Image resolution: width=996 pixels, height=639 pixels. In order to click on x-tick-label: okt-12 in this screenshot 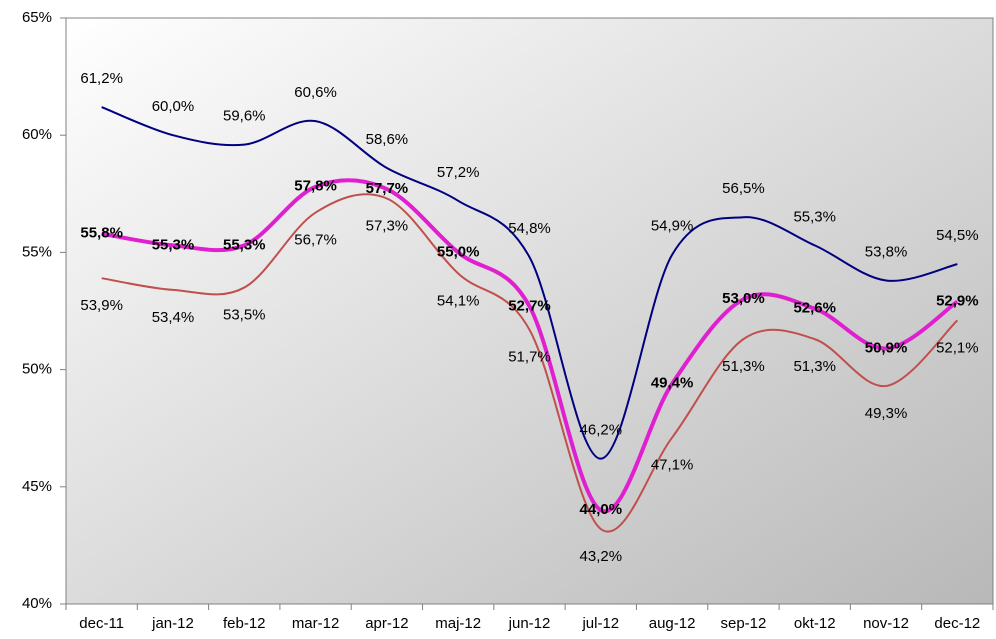, I will do `click(815, 623)`.